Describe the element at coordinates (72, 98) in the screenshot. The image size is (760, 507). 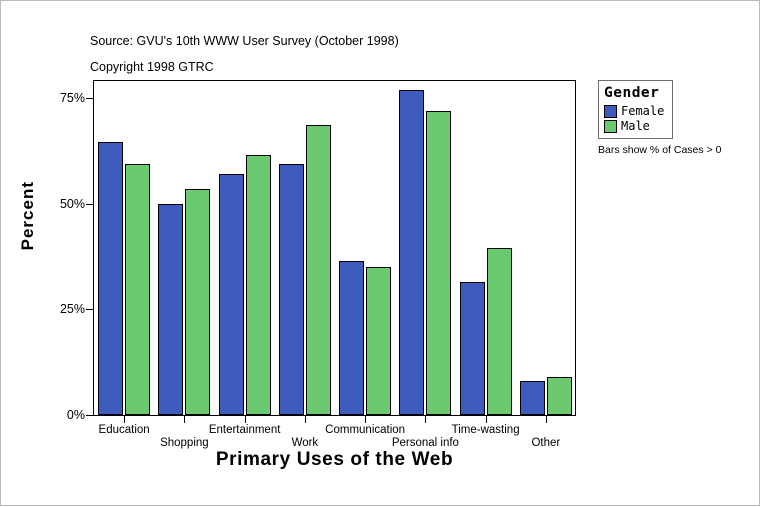
I see `y-tick-label: 75%` at that location.